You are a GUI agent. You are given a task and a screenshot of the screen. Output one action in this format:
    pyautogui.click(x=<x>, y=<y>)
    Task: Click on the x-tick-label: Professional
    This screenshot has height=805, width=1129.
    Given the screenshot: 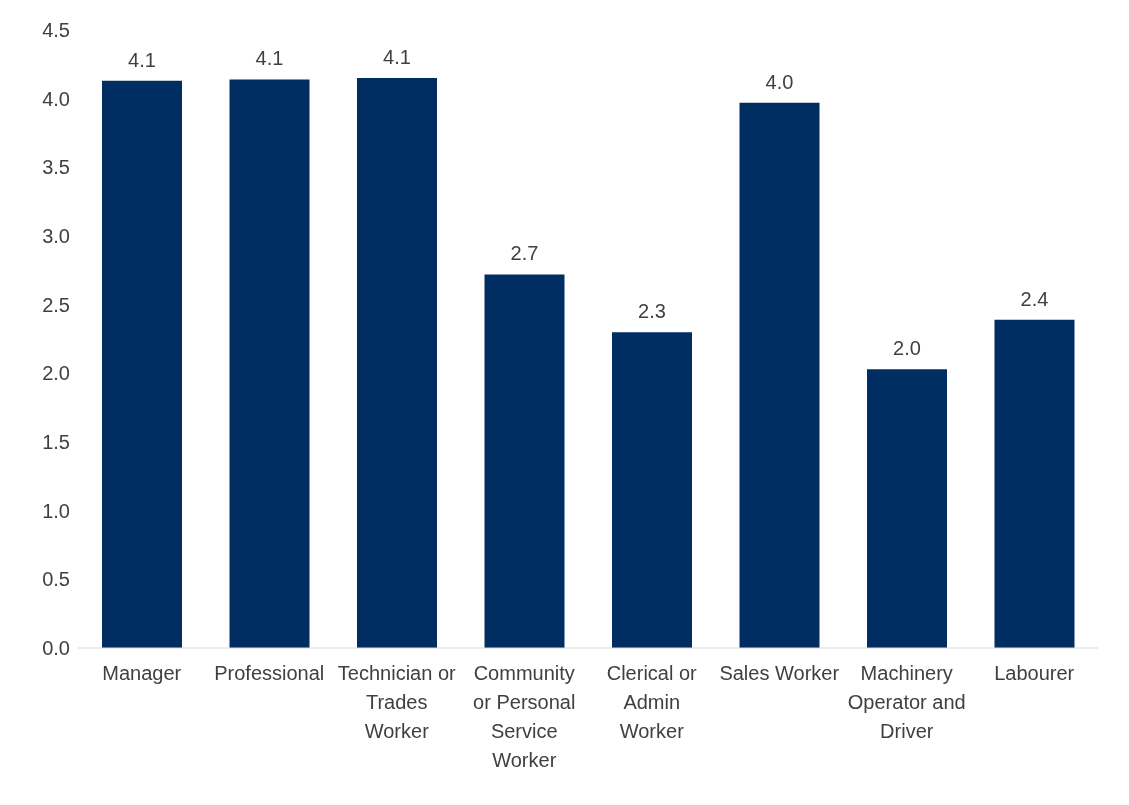 What is the action you would take?
    pyautogui.click(x=269, y=673)
    